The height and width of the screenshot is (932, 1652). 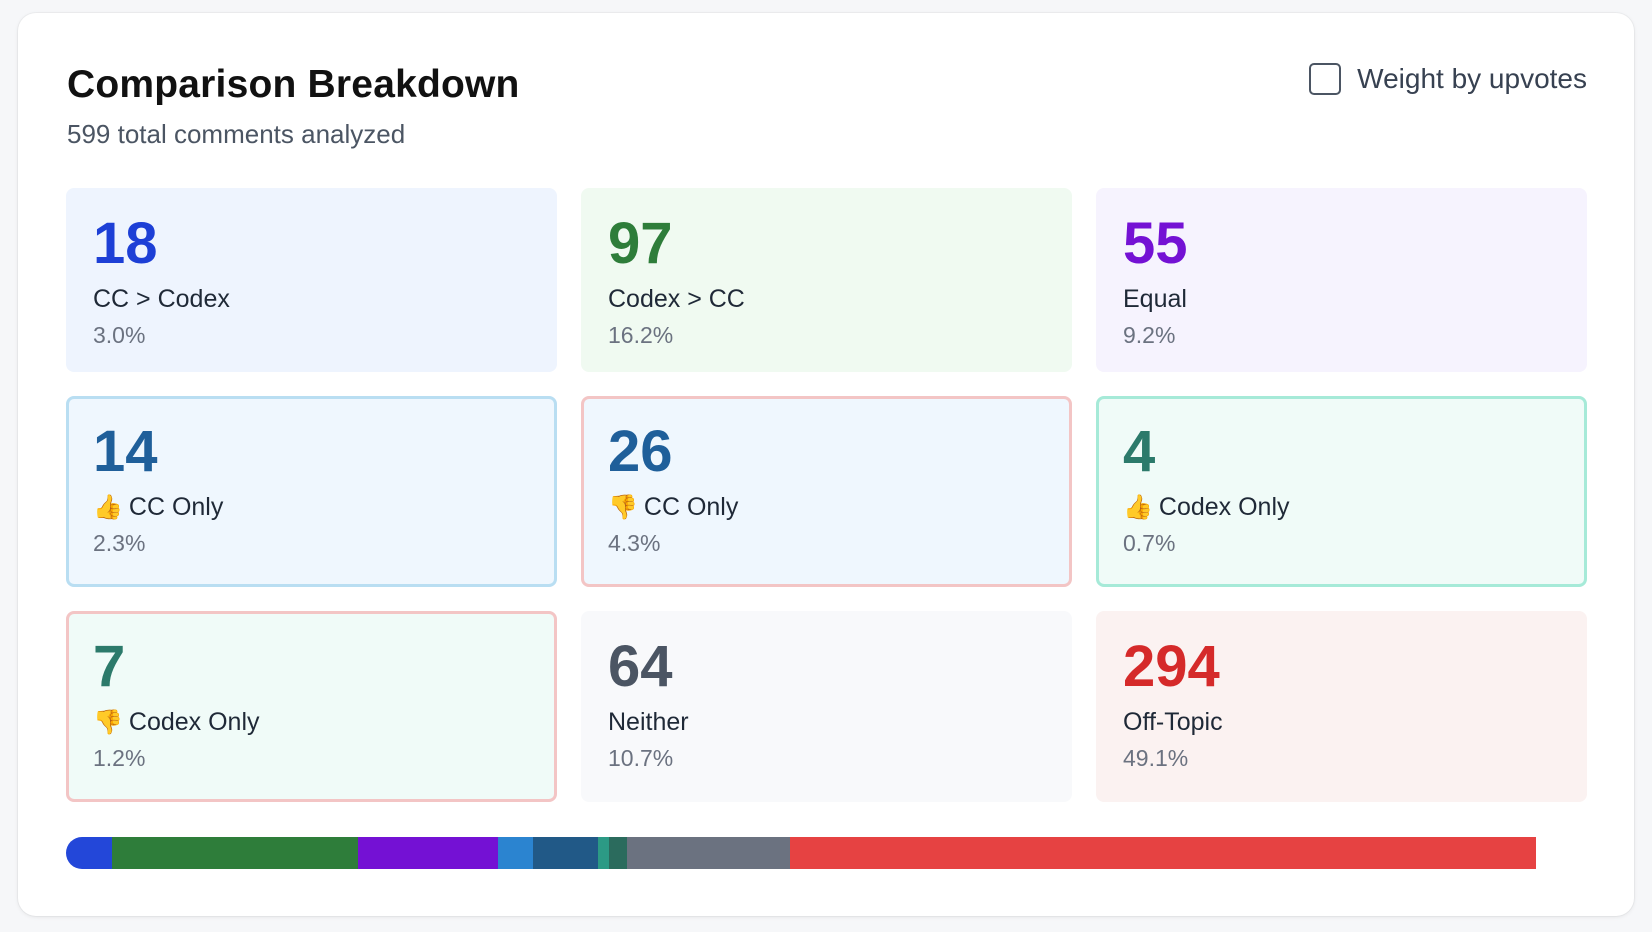 I want to click on stat-label-row: Neither, so click(x=826, y=722).